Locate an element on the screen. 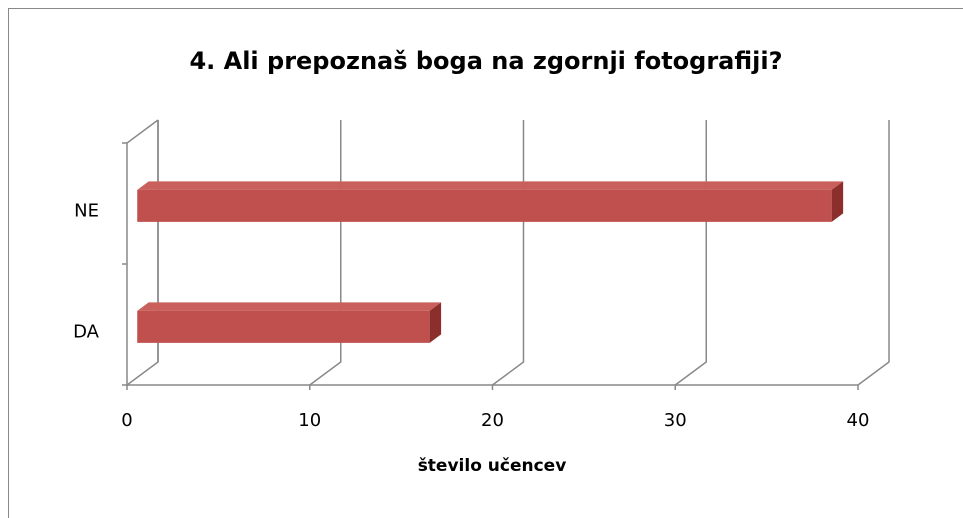 The width and height of the screenshot is (963, 518). left-wall is located at coordinates (142, 252).